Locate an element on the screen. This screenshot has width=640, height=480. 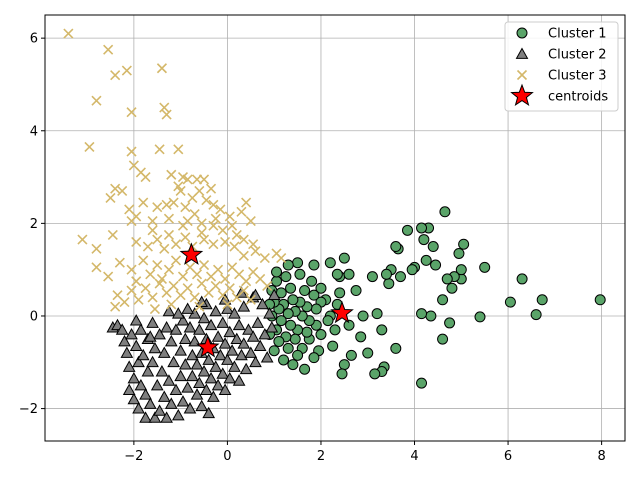
x-tick-label: 8 is located at coordinates (601, 456).